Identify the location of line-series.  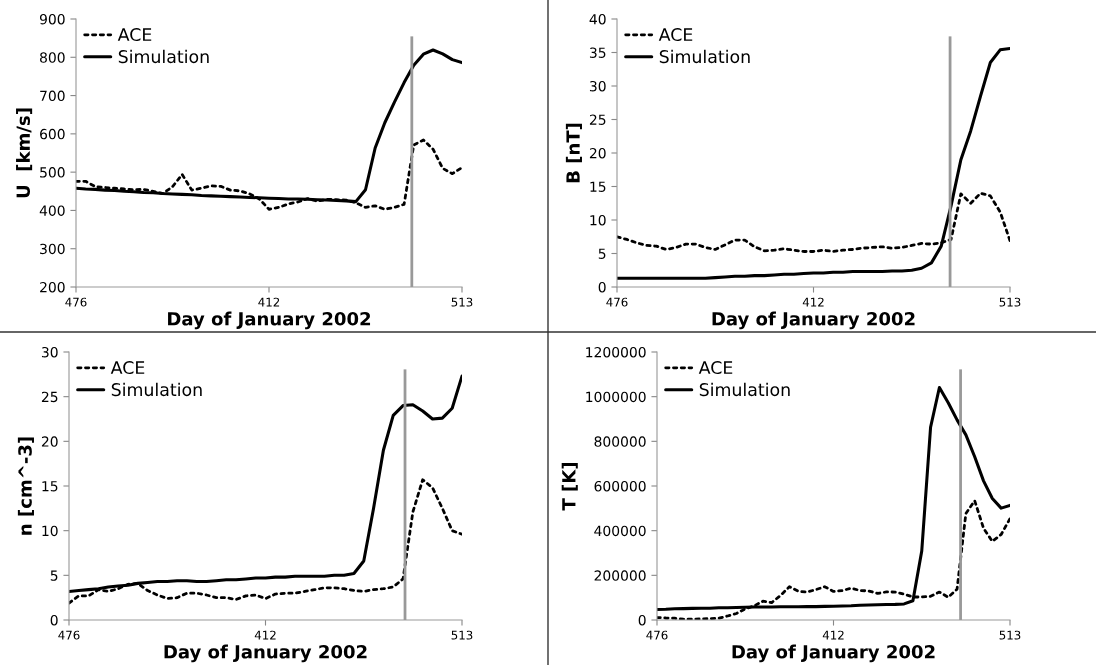
(813, 163).